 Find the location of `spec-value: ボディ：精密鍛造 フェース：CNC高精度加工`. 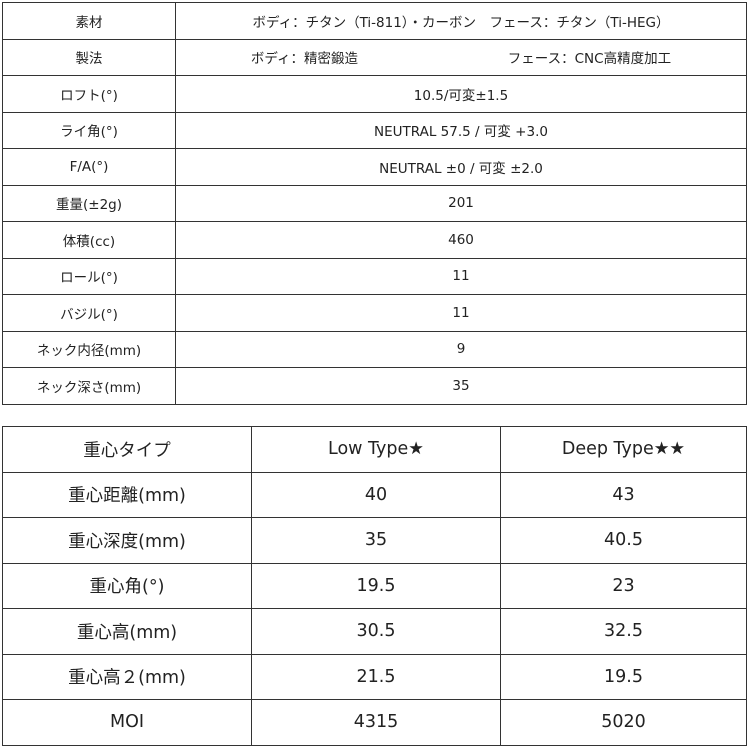

spec-value: ボディ：精密鍛造 フェース：CNC高精度加工 is located at coordinates (461, 57).